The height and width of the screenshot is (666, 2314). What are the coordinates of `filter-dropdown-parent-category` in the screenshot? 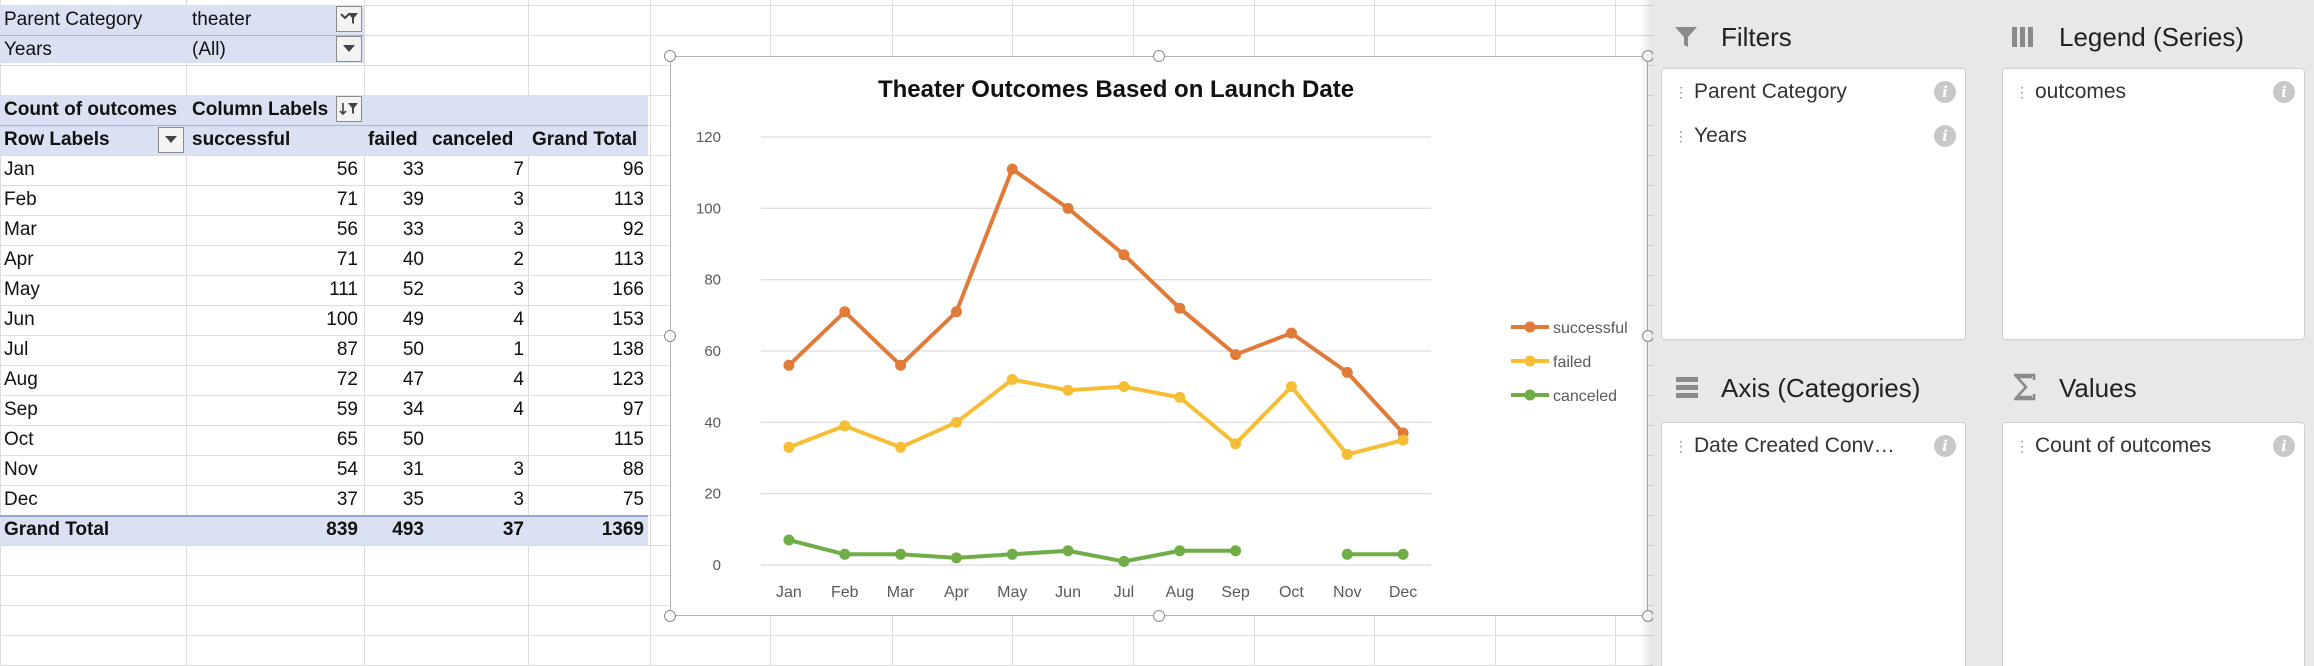 It's located at (349, 19).